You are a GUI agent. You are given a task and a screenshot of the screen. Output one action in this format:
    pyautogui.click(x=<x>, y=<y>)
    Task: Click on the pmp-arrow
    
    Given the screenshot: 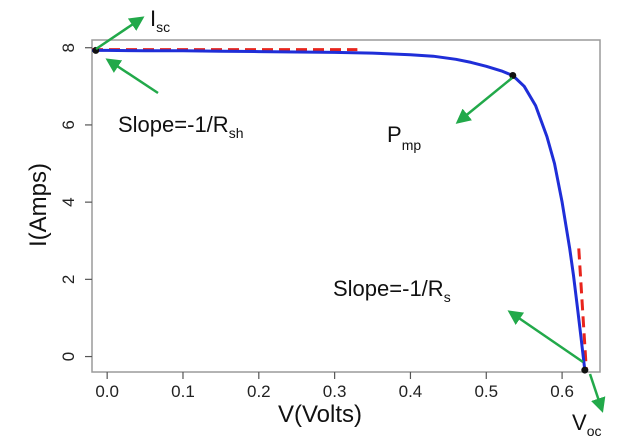 What is the action you would take?
    pyautogui.click(x=484, y=100)
    